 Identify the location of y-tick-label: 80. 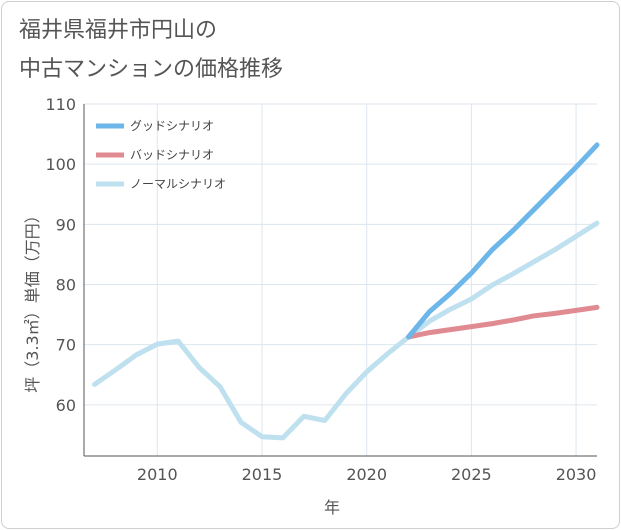
(66, 285).